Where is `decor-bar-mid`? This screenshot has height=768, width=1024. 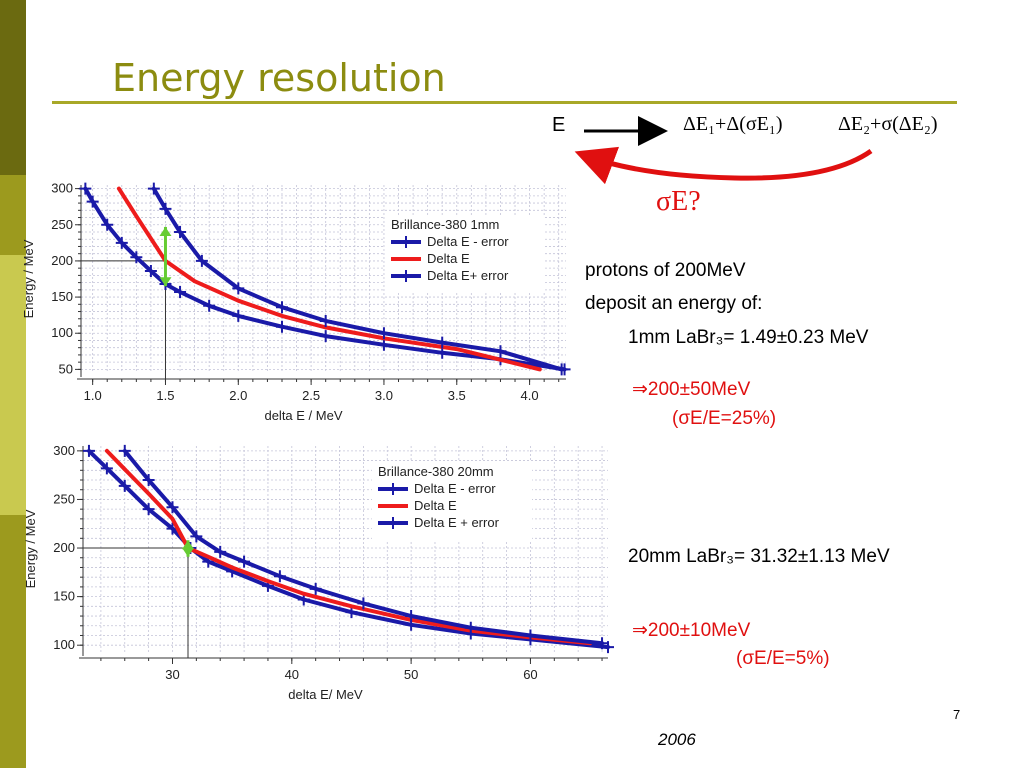
decor-bar-mid is located at coordinates (13, 215).